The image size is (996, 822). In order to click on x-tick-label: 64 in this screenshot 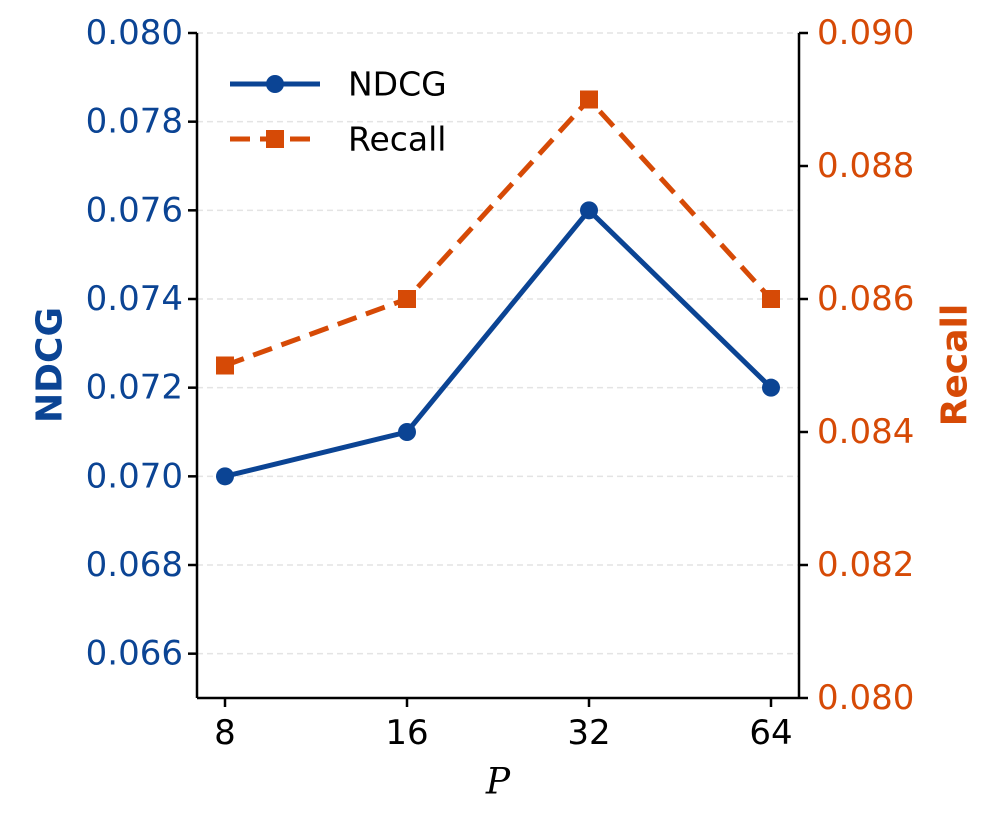, I will do `click(770, 733)`.